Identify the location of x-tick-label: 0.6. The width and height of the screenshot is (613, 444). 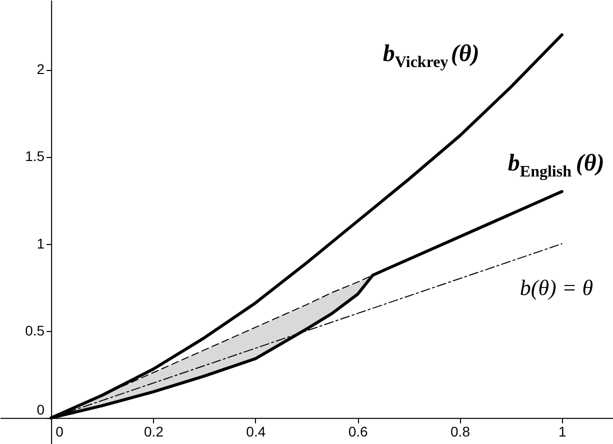
(358, 431).